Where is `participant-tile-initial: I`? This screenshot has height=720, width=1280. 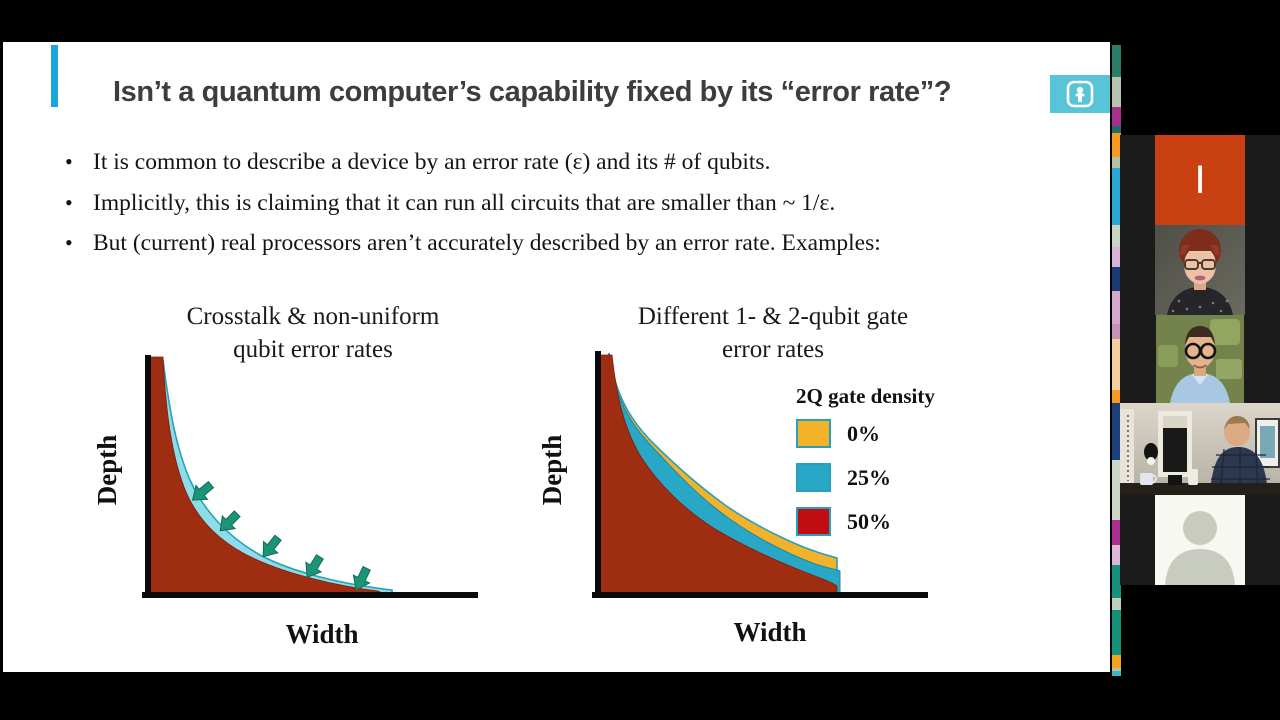
participant-tile-initial: I is located at coordinates (1200, 180).